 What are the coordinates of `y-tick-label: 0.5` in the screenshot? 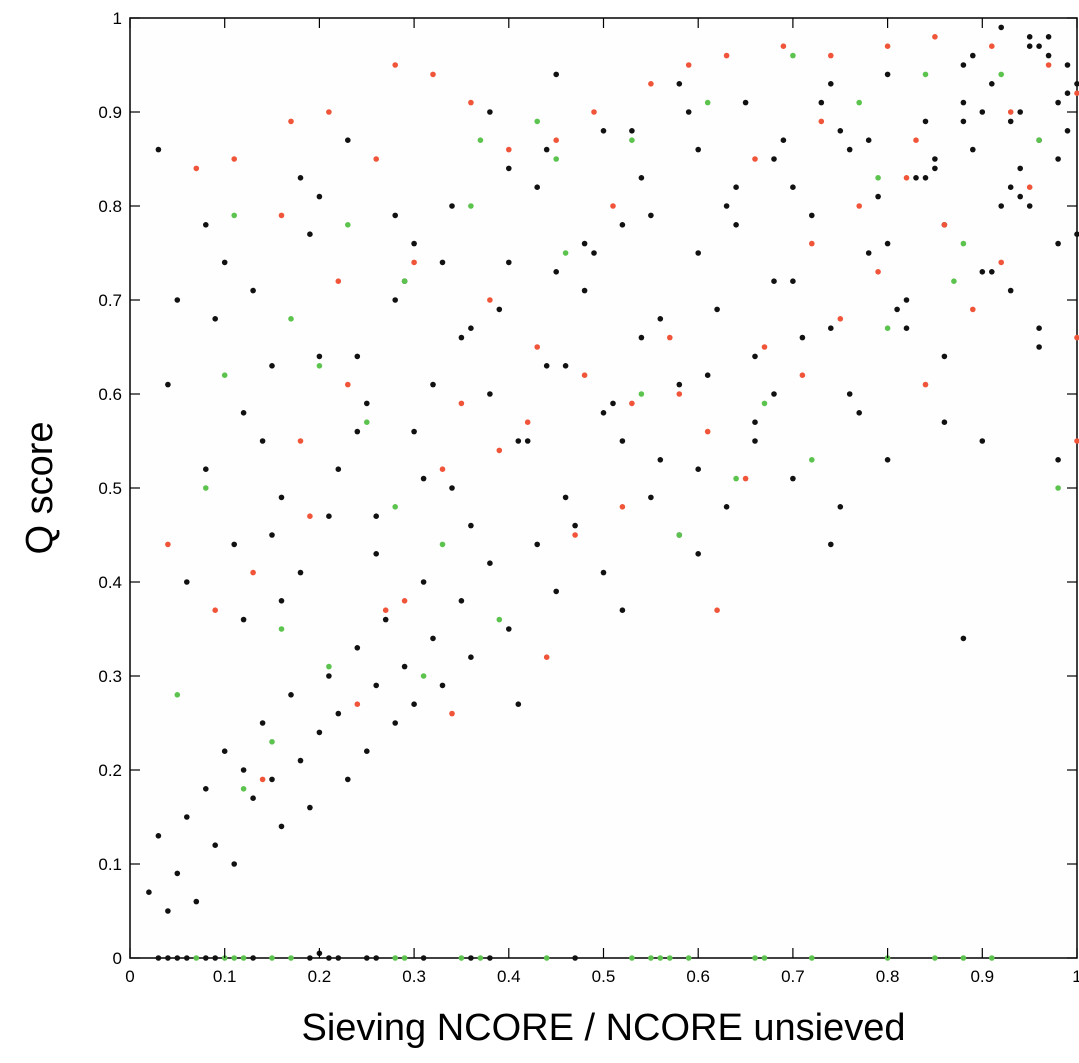 It's located at (110, 488).